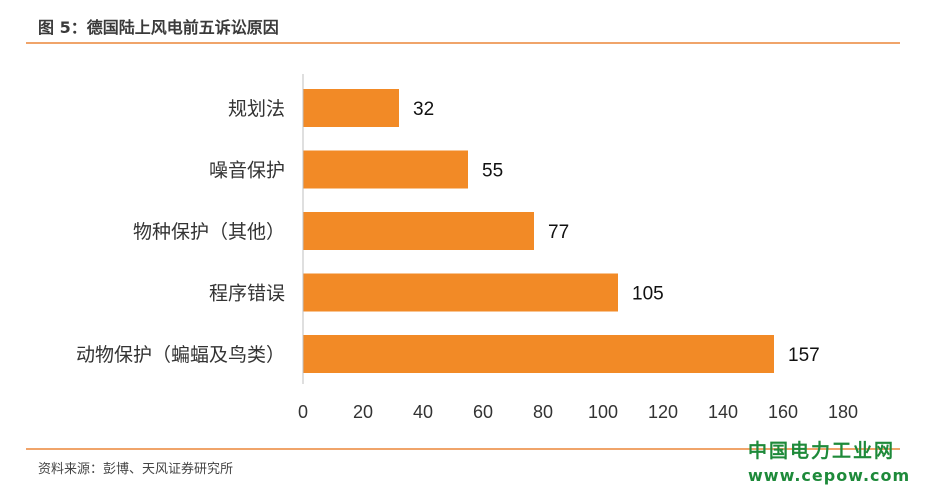 The width and height of the screenshot is (927, 504). What do you see at coordinates (209, 232) in the screenshot?
I see `category-label-3: 物种保护（其他）` at bounding box center [209, 232].